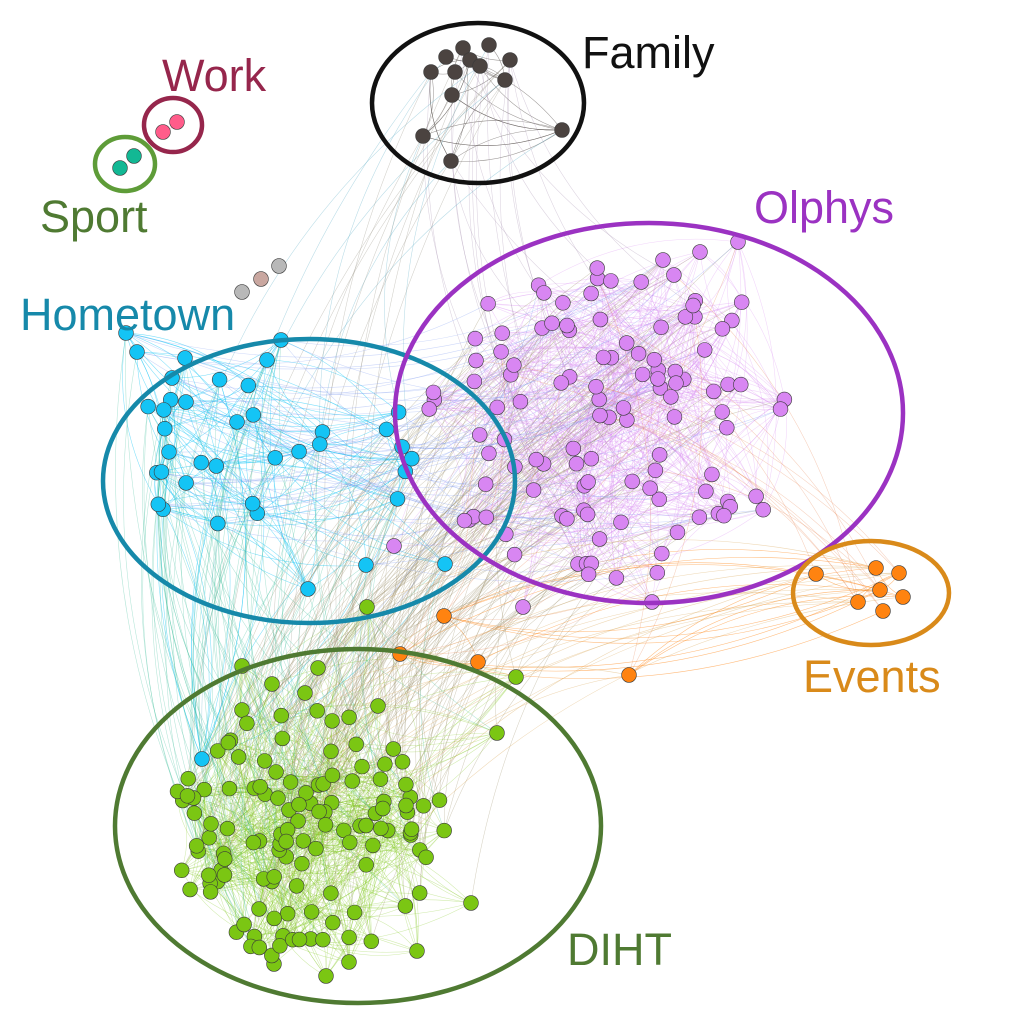  I want to click on edge-family-diht, so click(419, 444).